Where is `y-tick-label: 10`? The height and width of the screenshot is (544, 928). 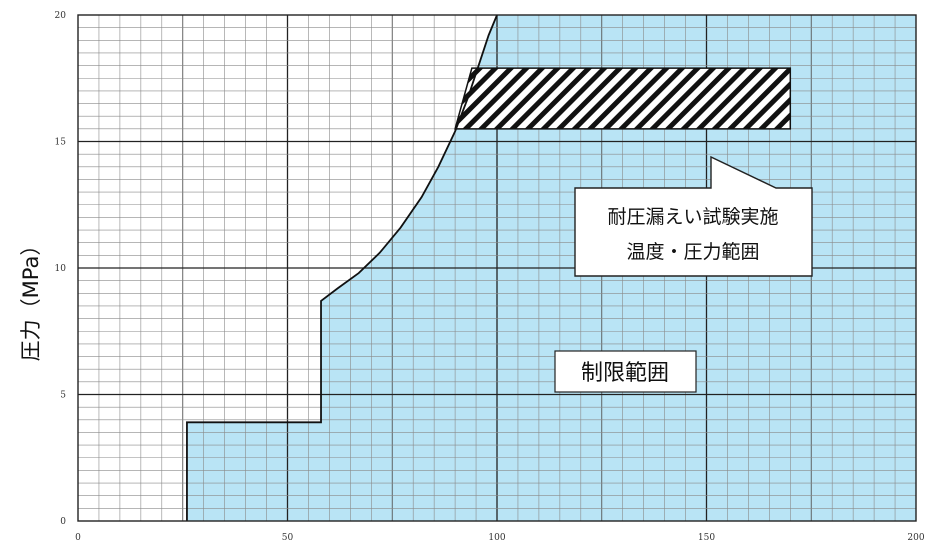
y-tick-label: 10 is located at coordinates (61, 269).